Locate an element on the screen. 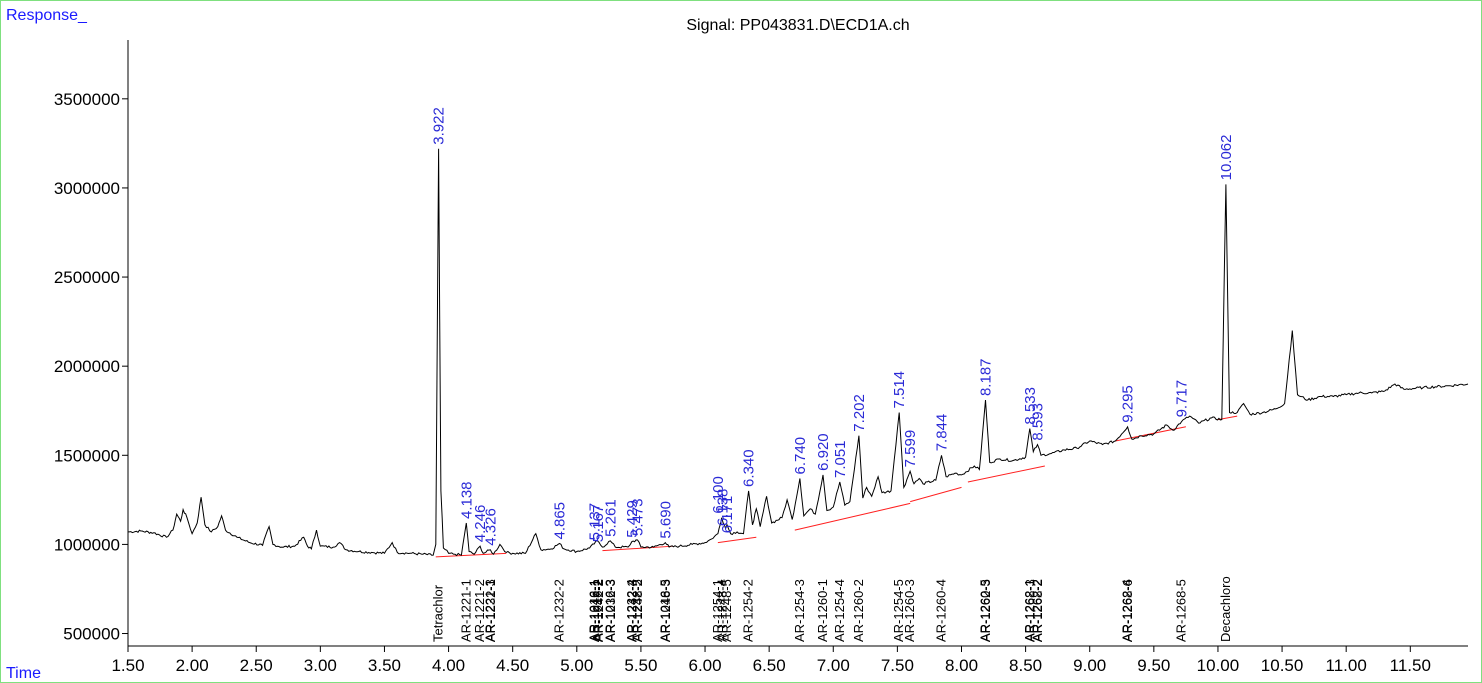  compound-label: AR-1268-3 is located at coordinates (1029, 610).